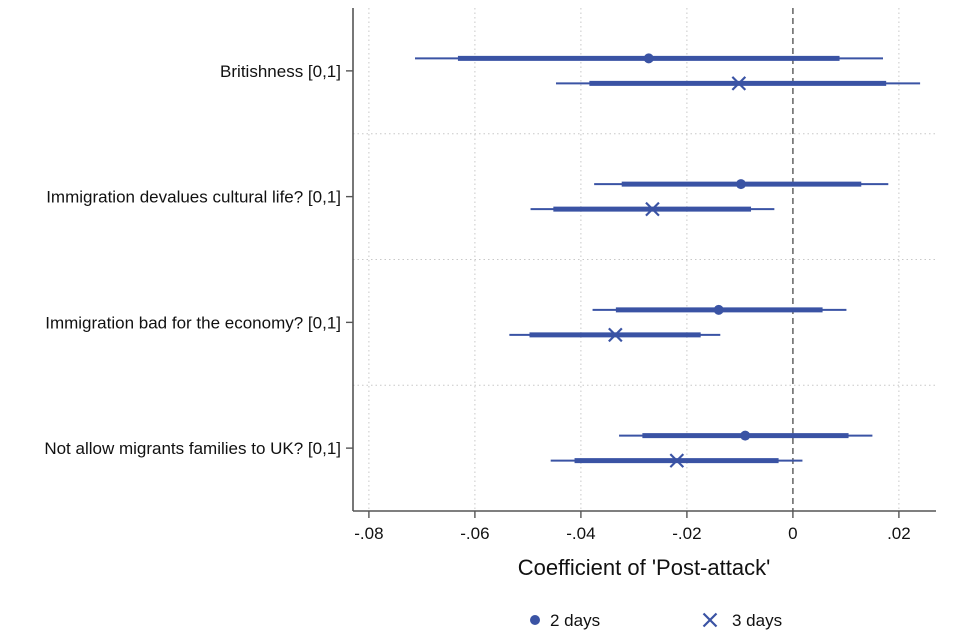 The height and width of the screenshot is (639, 964). What do you see at coordinates (757, 620) in the screenshot?
I see `legend-label: 3 days` at bounding box center [757, 620].